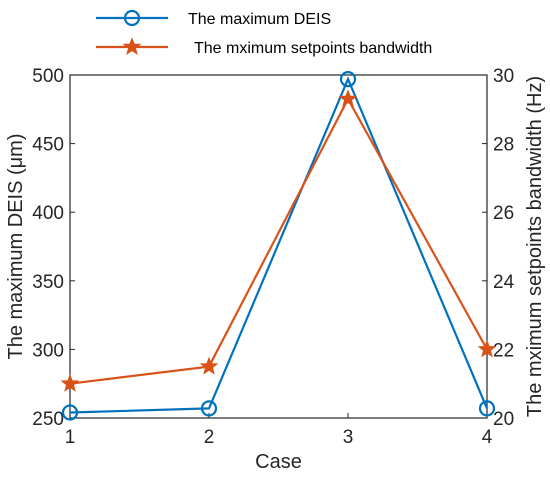  What do you see at coordinates (53, 248) in the screenshot?
I see `left-axis: 250 300 350 400 450 500` at bounding box center [53, 248].